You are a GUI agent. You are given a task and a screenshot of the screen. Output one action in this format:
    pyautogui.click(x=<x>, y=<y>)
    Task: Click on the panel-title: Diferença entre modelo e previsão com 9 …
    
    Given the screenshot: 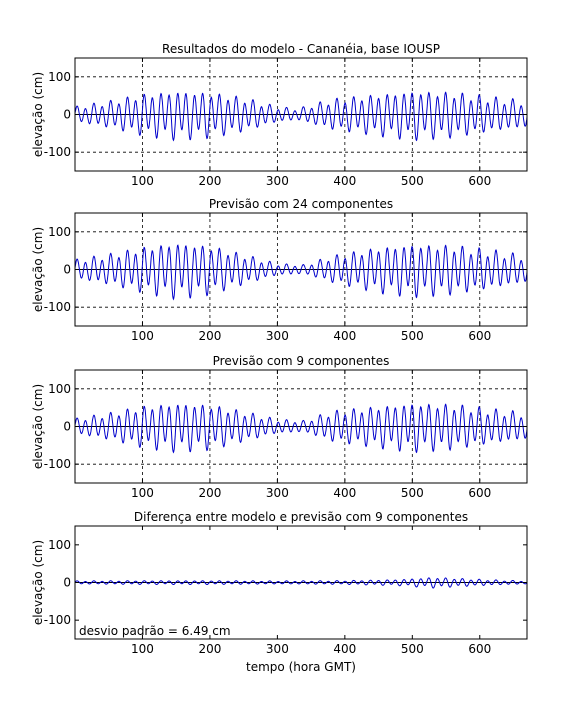 What is the action you would take?
    pyautogui.click(x=301, y=517)
    